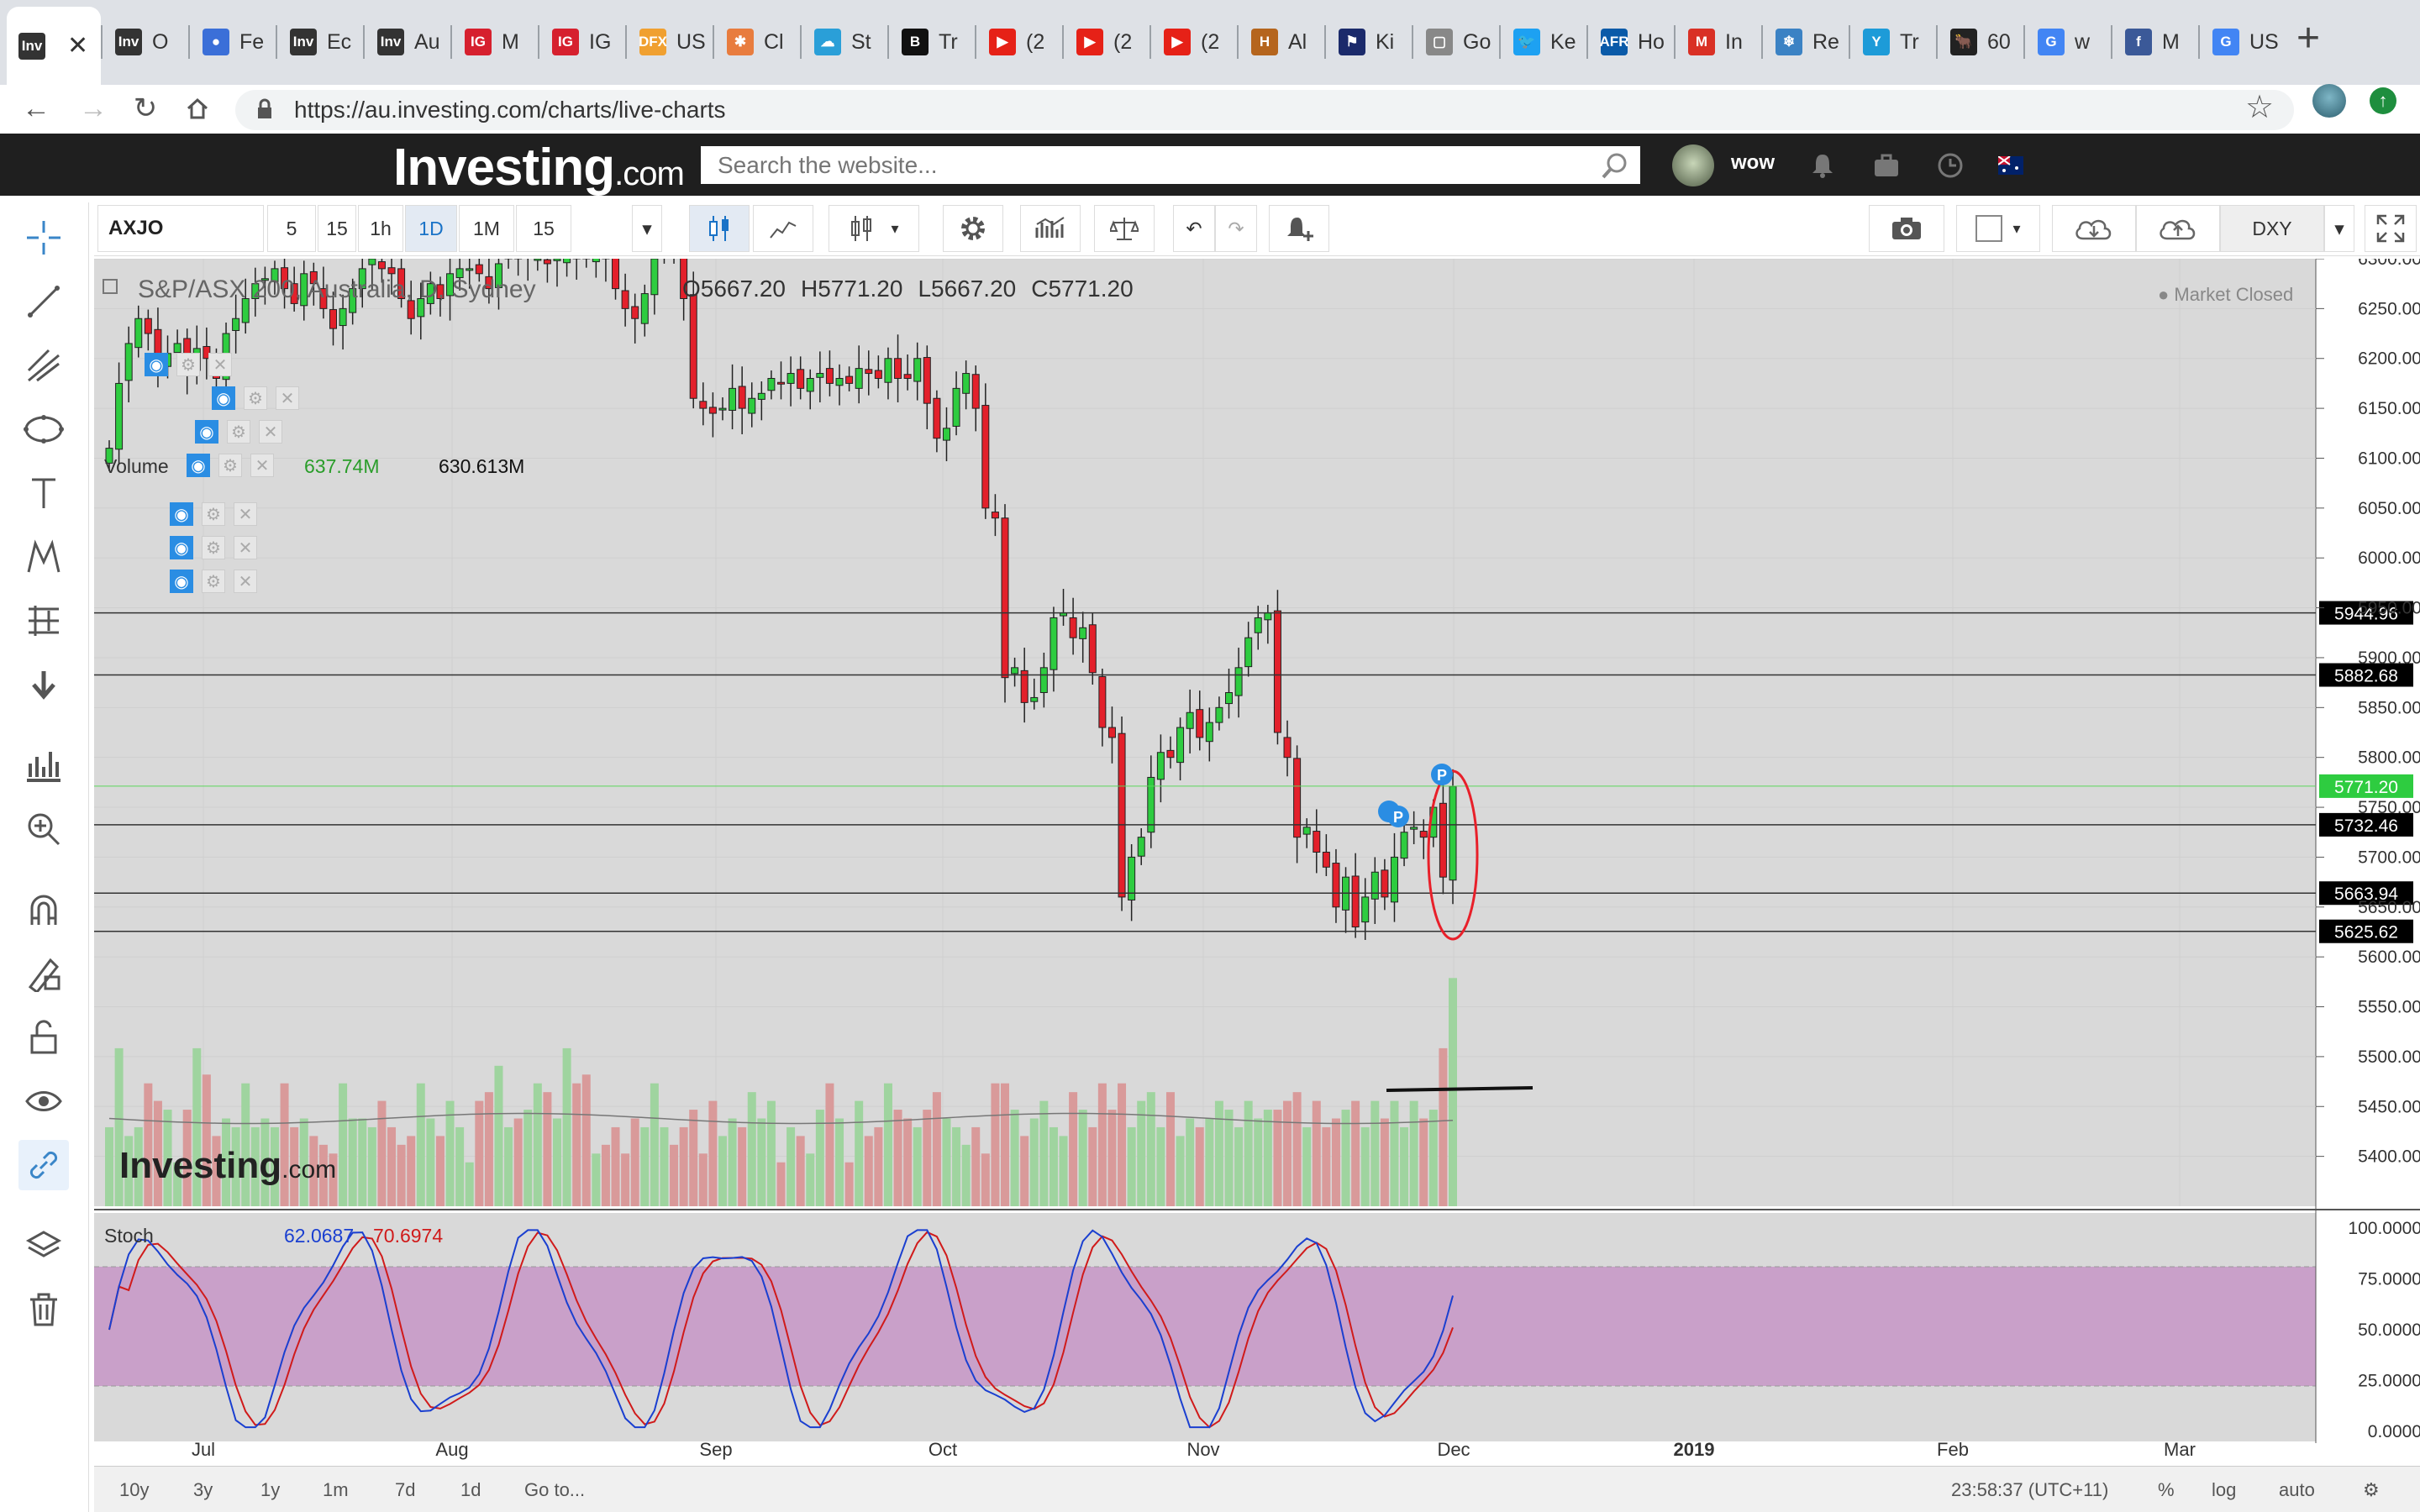 The width and height of the screenshot is (2420, 1512). What do you see at coordinates (43, 365) in the screenshot?
I see `pitchfork-icon` at bounding box center [43, 365].